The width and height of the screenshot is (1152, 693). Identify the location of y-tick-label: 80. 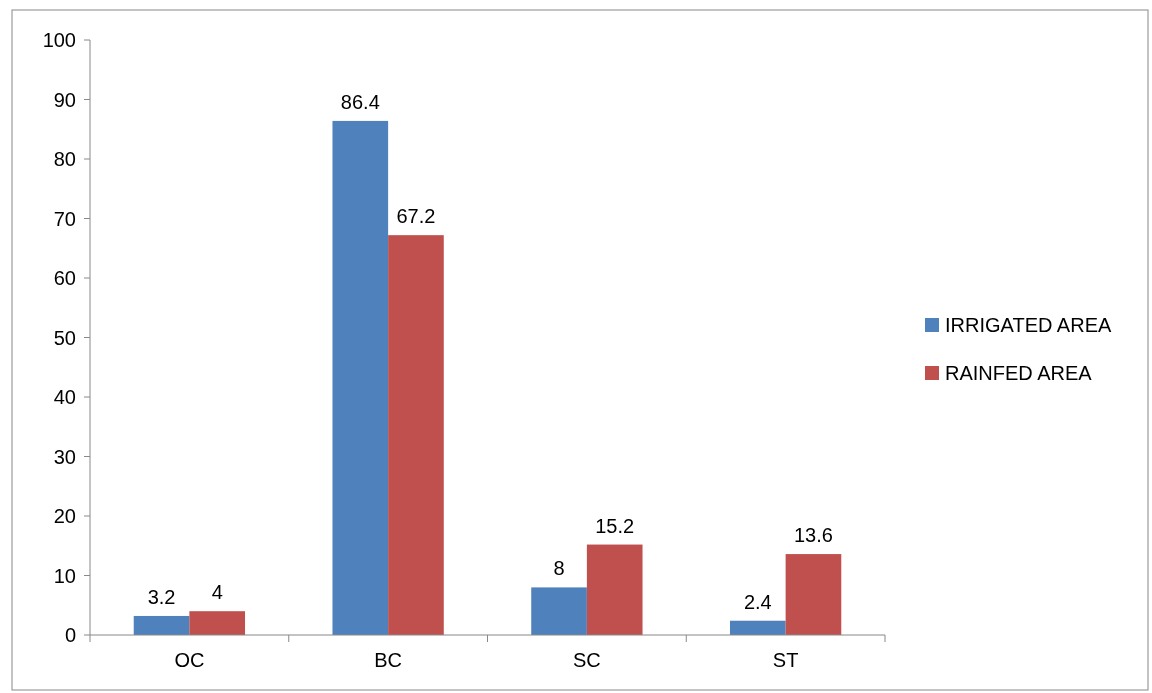
(64, 159).